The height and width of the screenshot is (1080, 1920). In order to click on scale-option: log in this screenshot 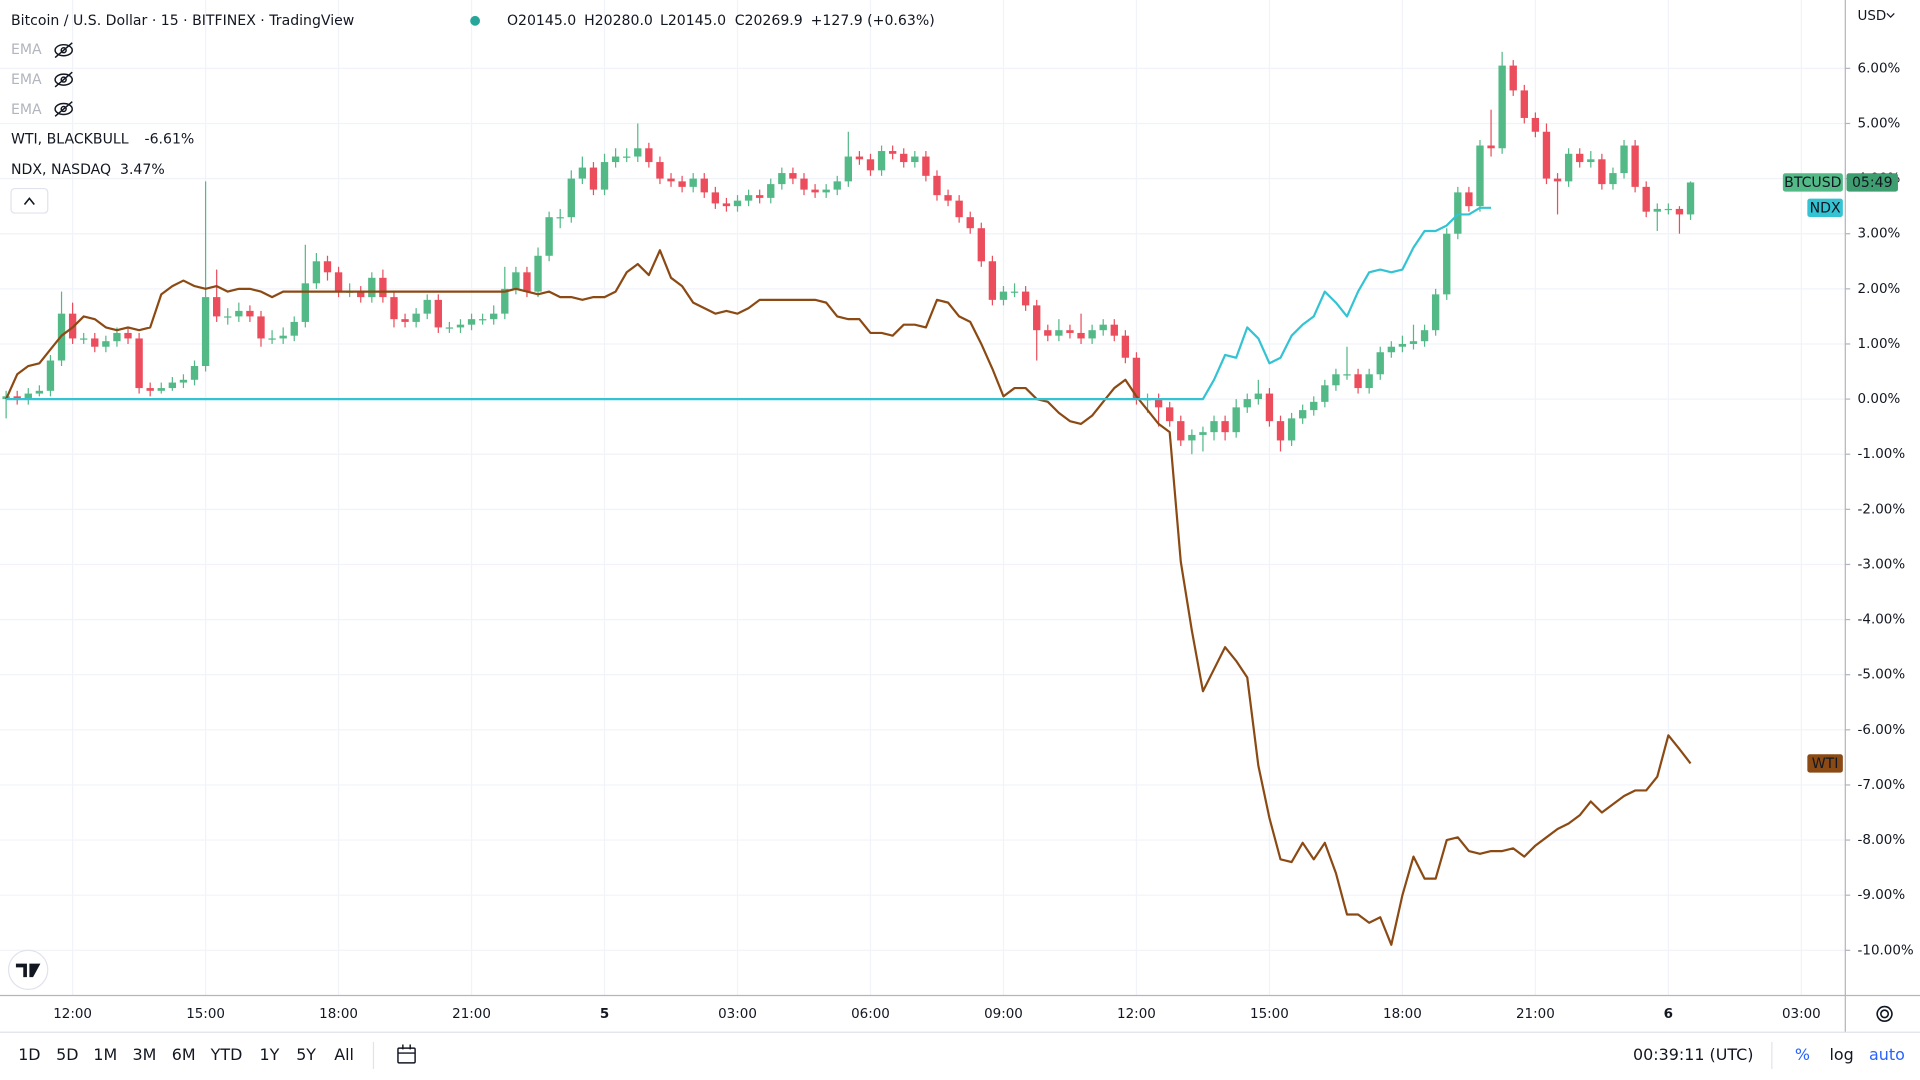, I will do `click(1842, 1054)`.